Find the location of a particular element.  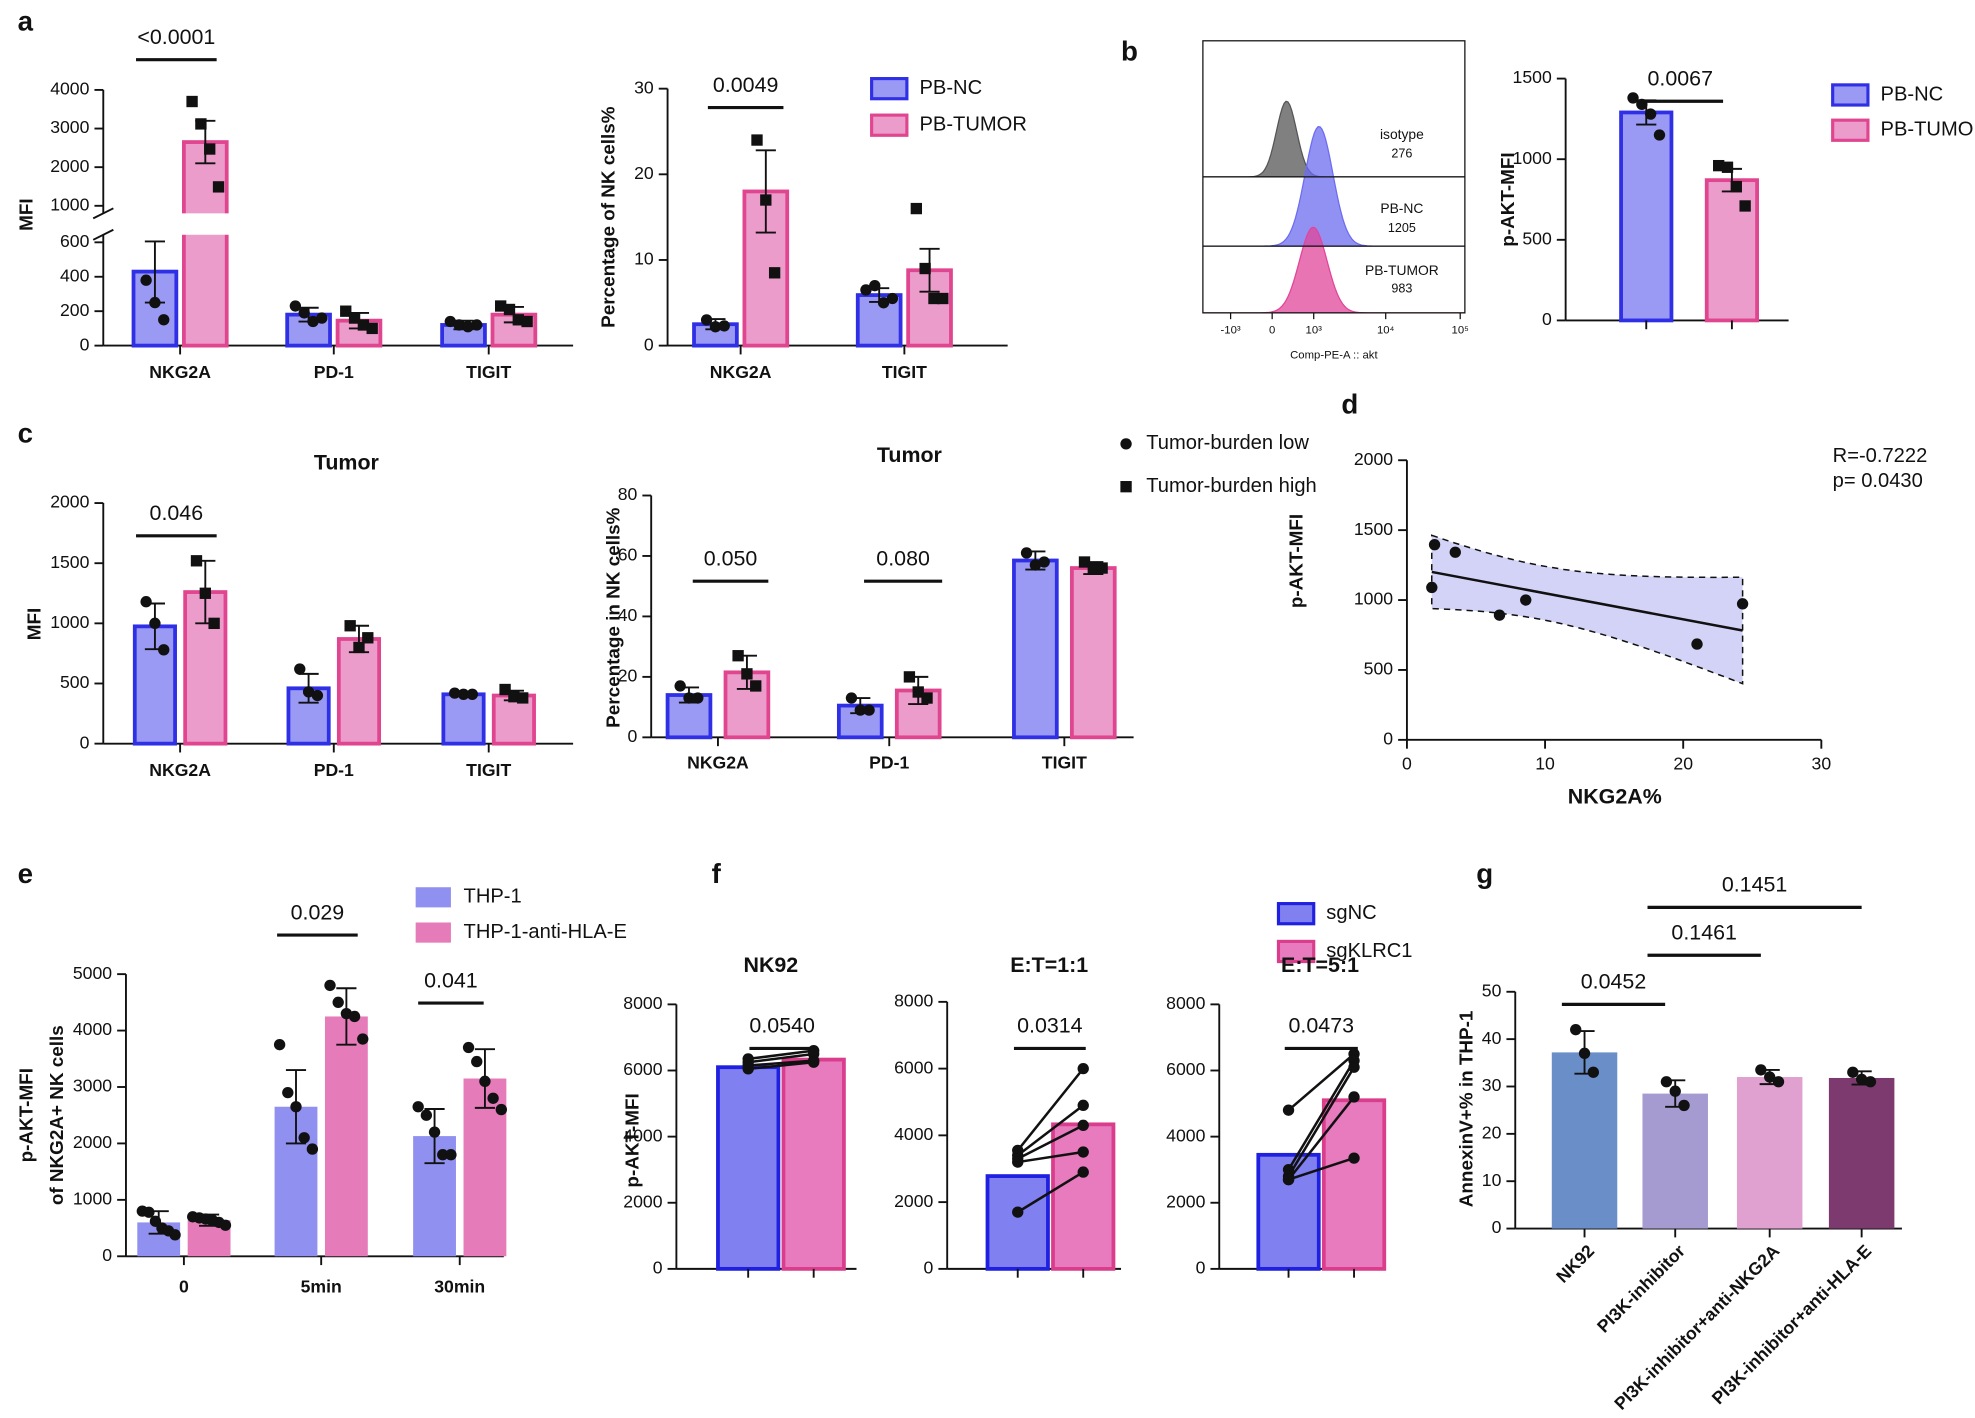

legend-label: PB-TUMOR is located at coordinates (972, 125).